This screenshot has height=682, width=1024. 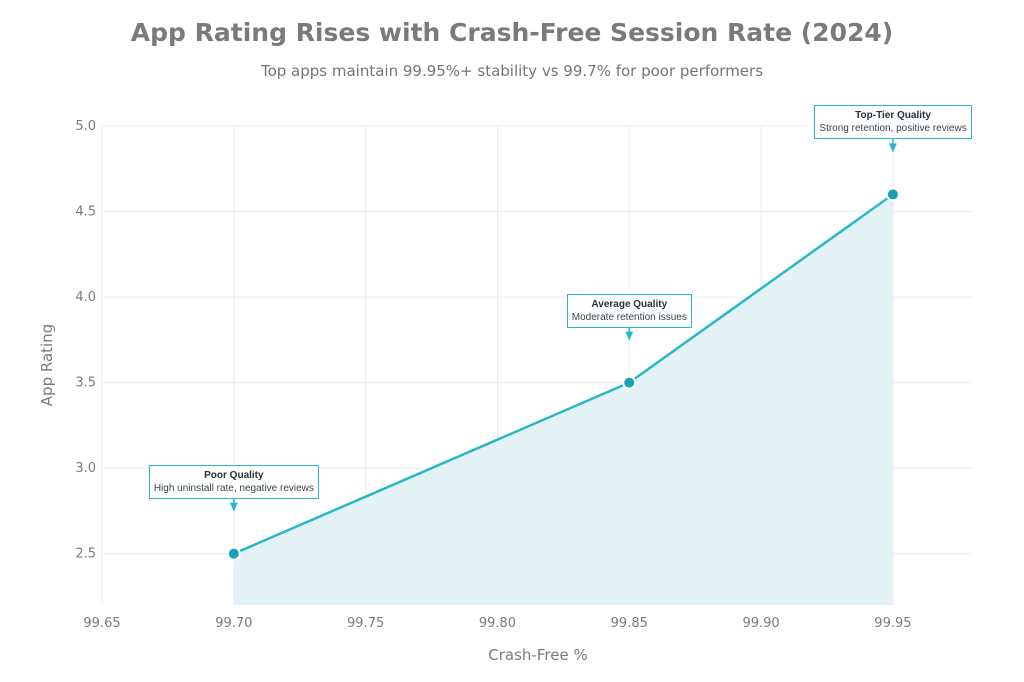 What do you see at coordinates (101, 623) in the screenshot?
I see `x-tick-label: 99.65` at bounding box center [101, 623].